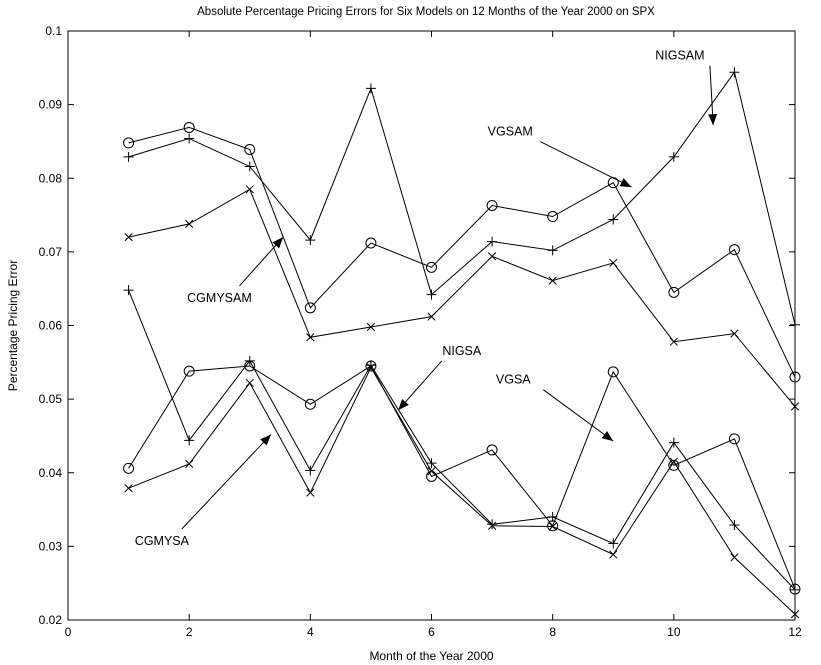 This screenshot has width=821, height=665. What do you see at coordinates (513, 380) in the screenshot?
I see `annotation-label: VGSA` at bounding box center [513, 380].